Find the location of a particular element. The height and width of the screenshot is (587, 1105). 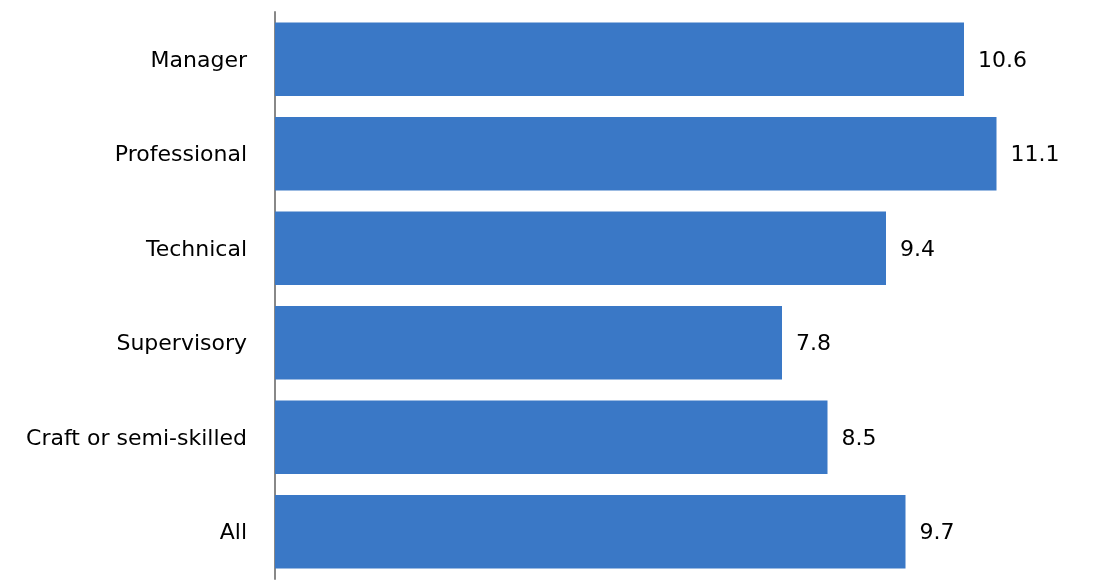

data-label: 9.4 is located at coordinates (917, 248).